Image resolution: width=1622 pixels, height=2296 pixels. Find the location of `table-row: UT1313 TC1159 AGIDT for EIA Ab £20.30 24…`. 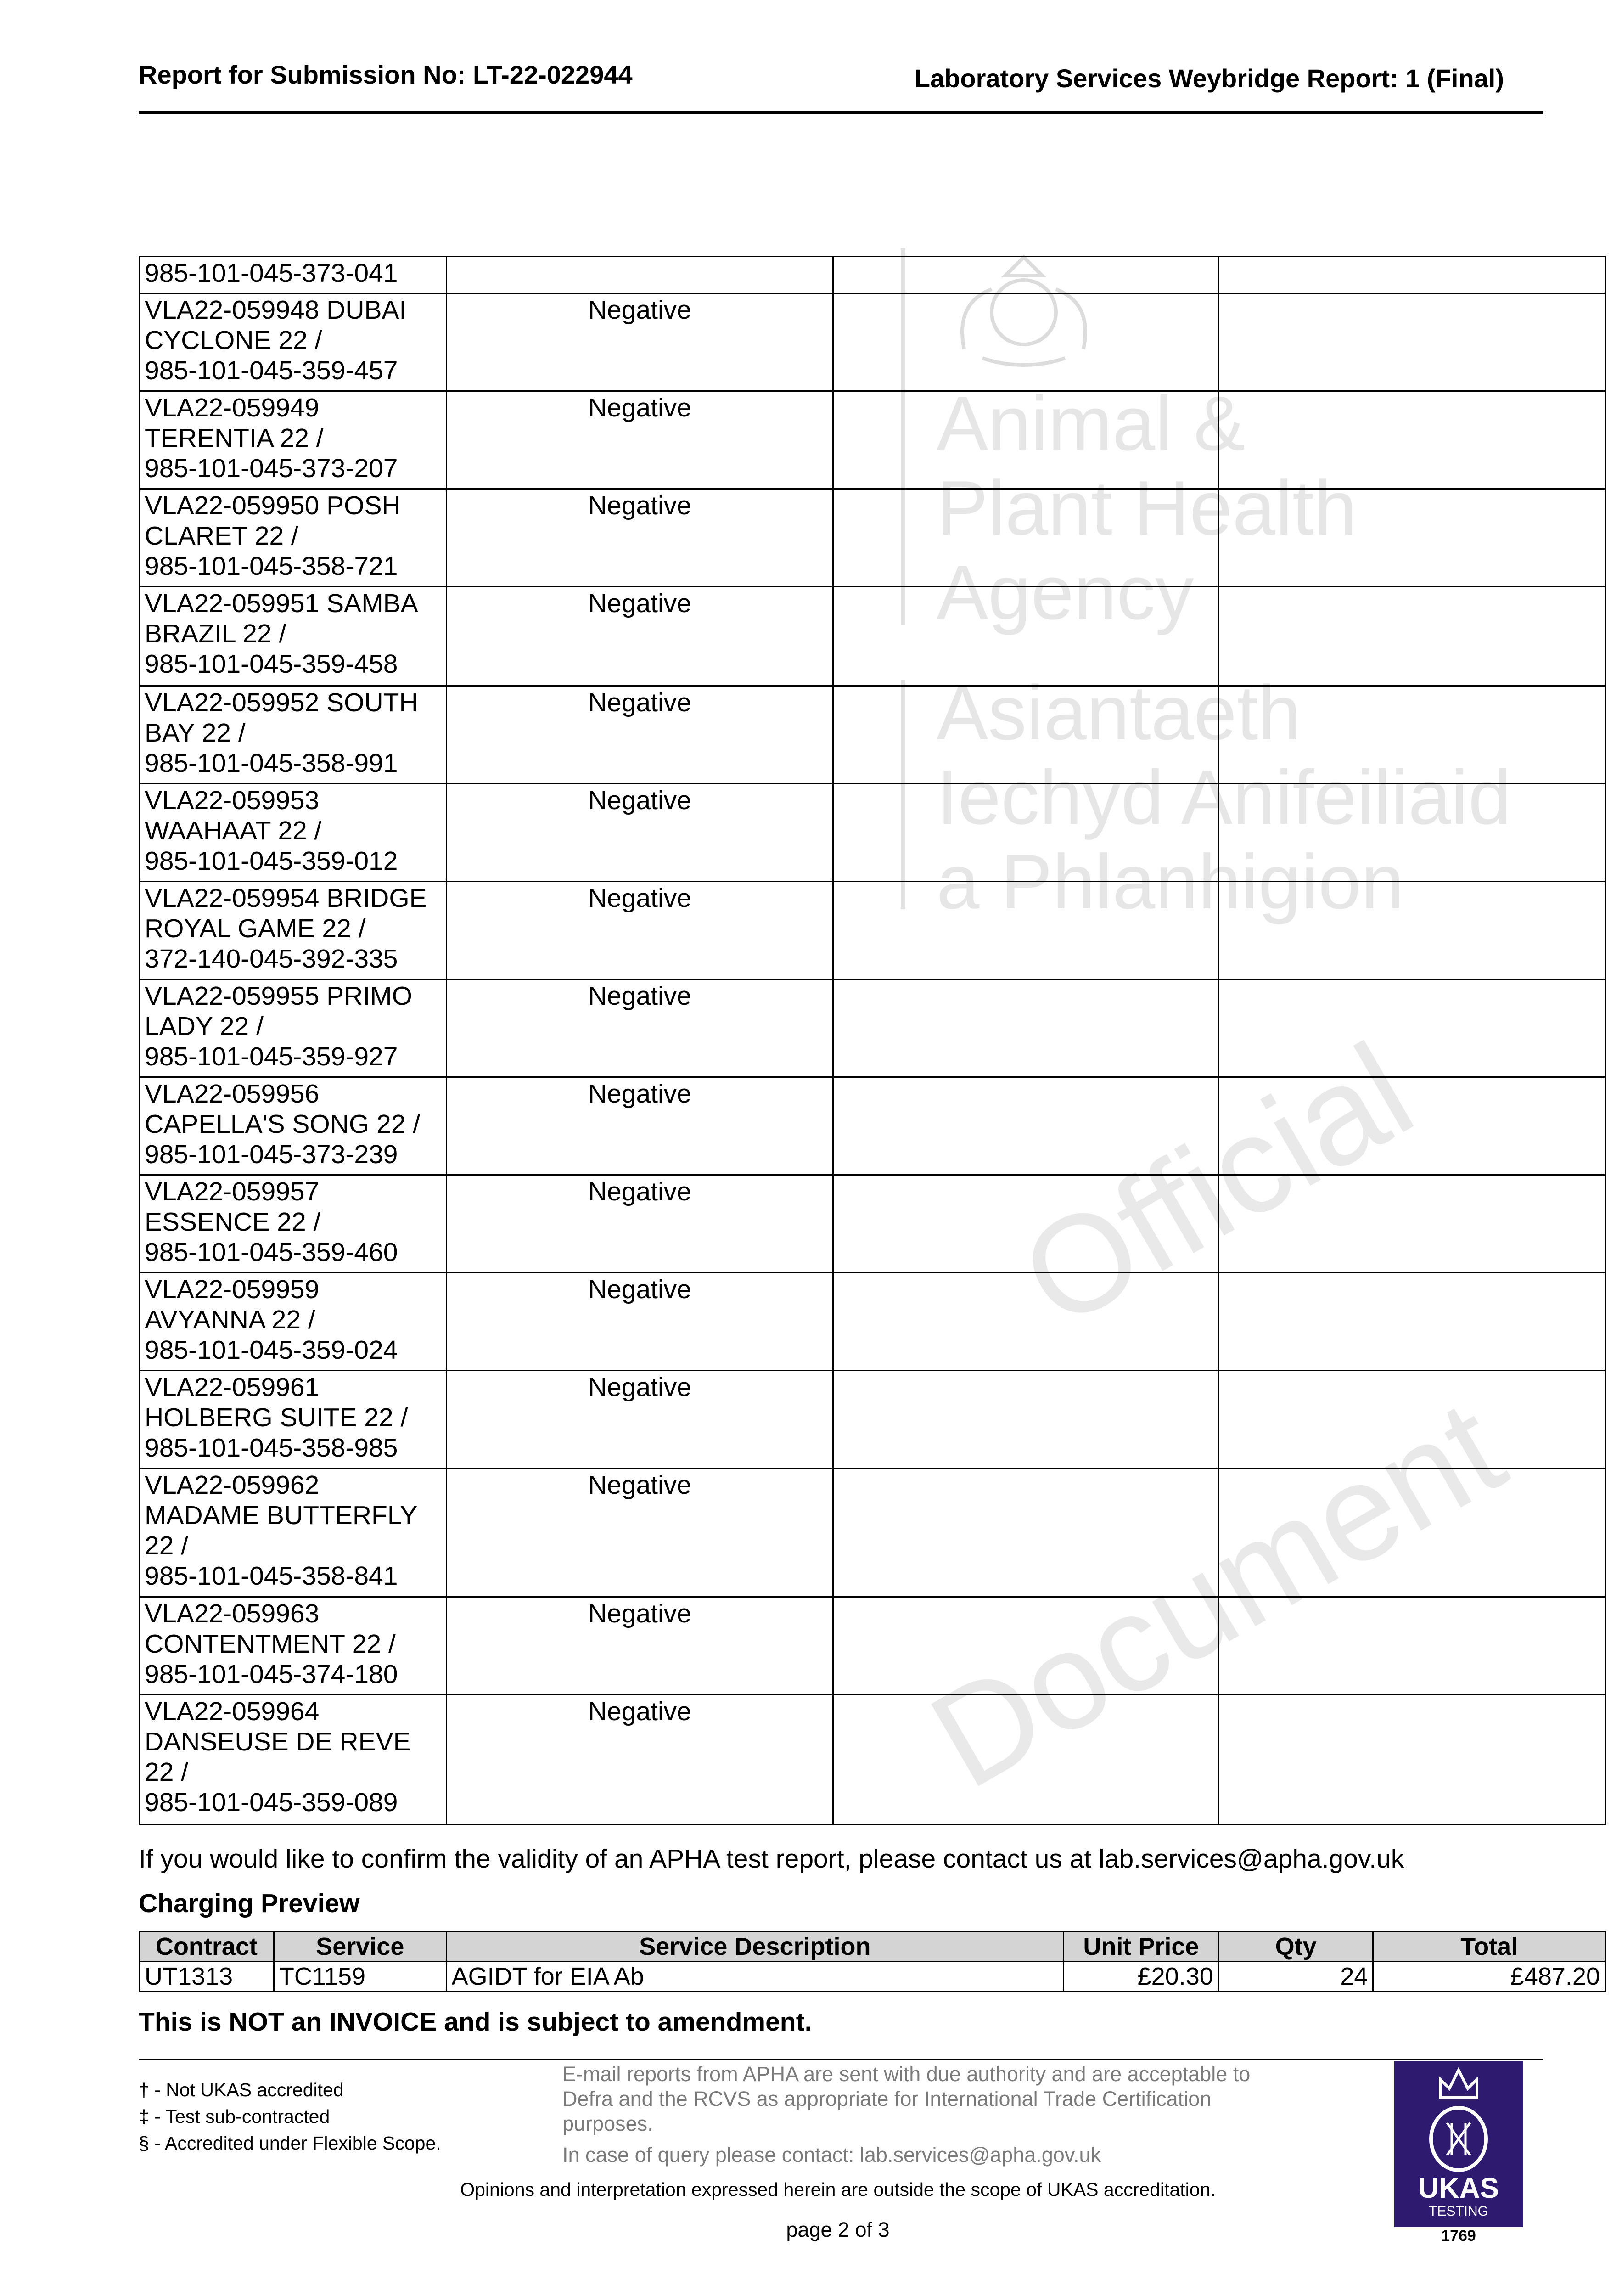

table-row: UT1313 TC1159 AGIDT for EIA Ab £20.30 24… is located at coordinates (872, 1976).